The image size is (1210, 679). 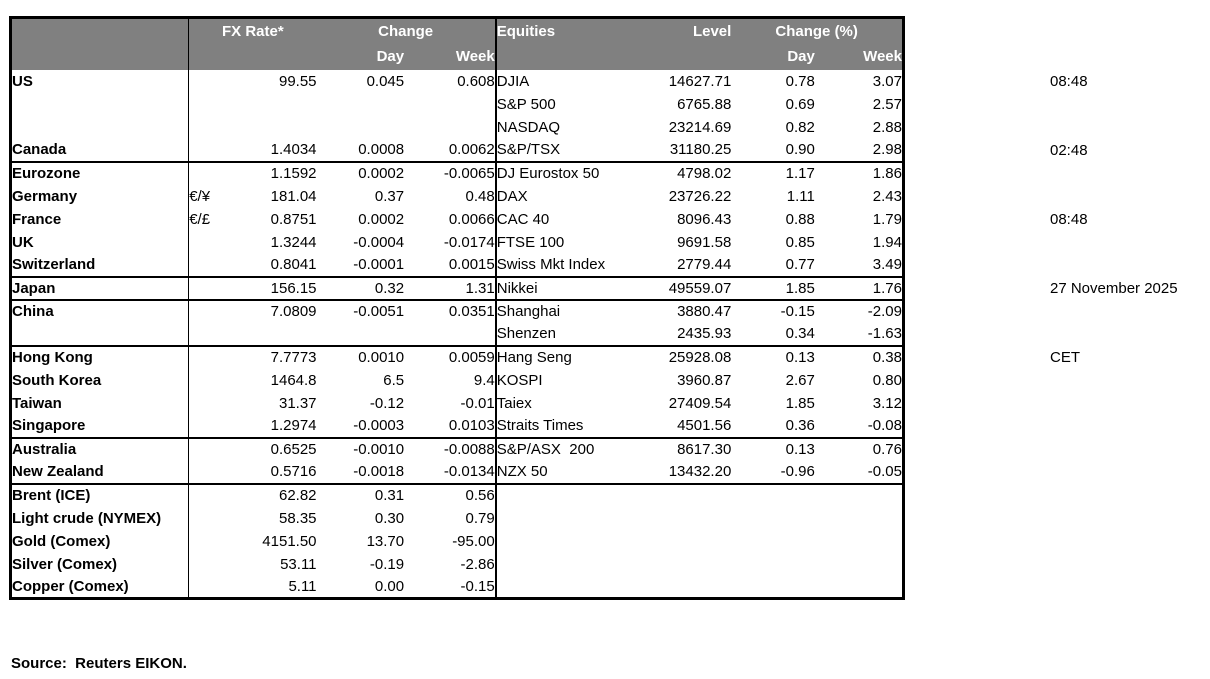 What do you see at coordinates (859, 287) in the screenshot?
I see `equity-change-week-value: 1.76` at bounding box center [859, 287].